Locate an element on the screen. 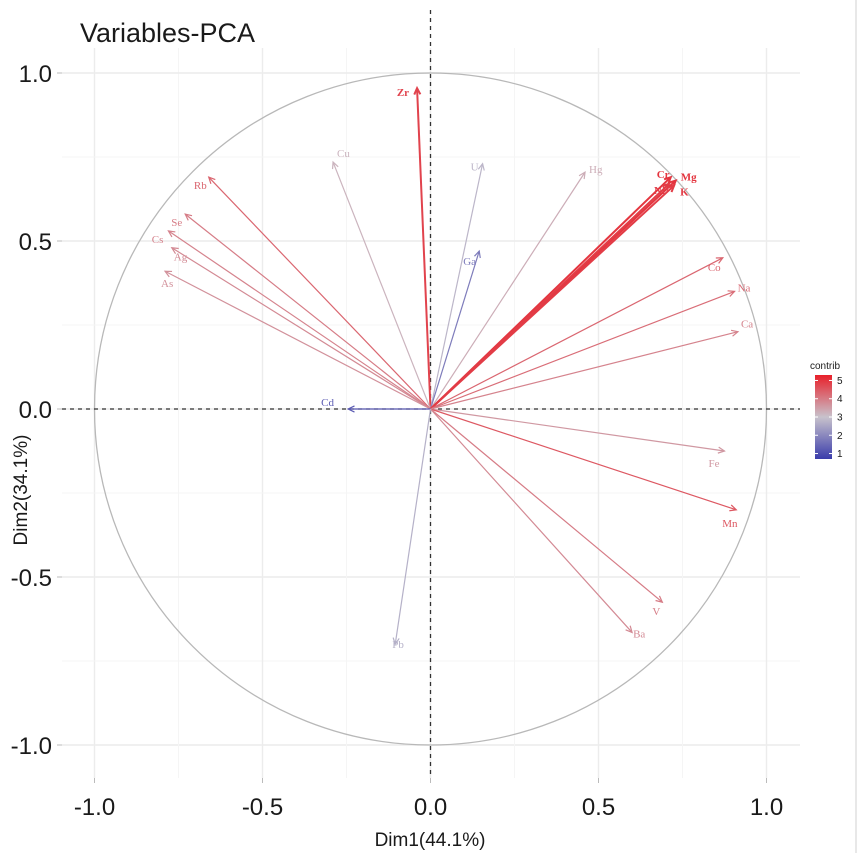 The height and width of the screenshot is (853, 860). arrow-cs: Cs is located at coordinates (291, 320).